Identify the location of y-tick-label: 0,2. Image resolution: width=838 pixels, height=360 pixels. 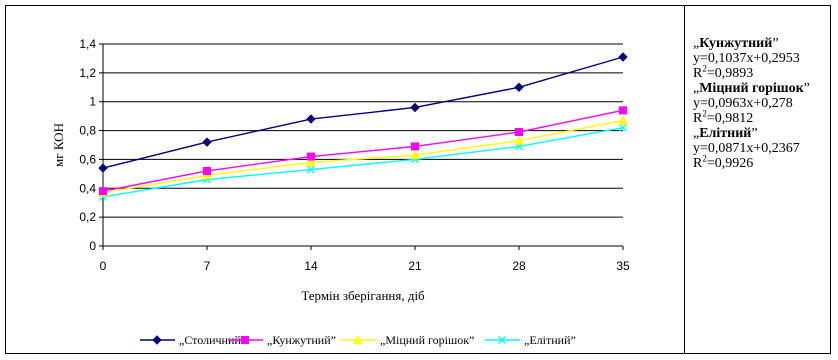
(87, 217).